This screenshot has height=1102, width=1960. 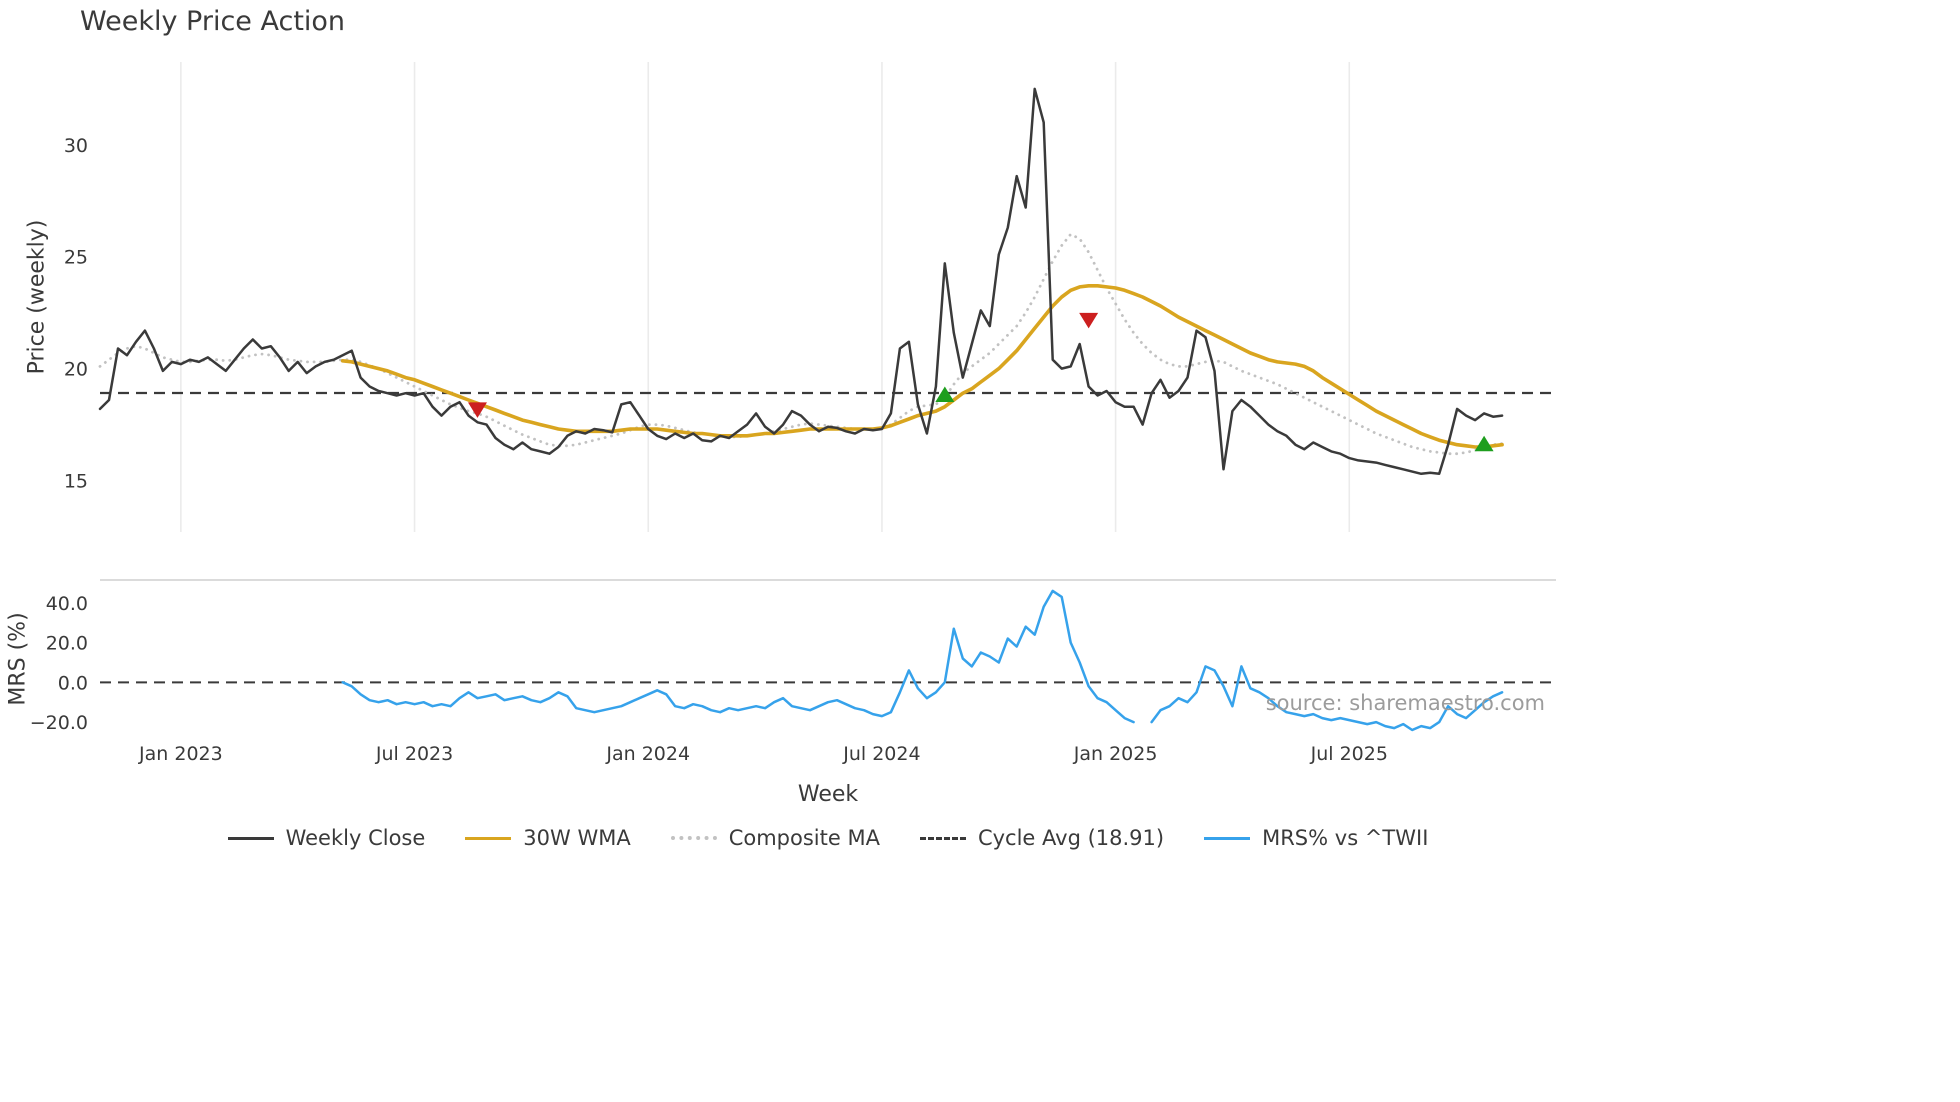 What do you see at coordinates (37, 297) in the screenshot?
I see `price-axis-label: Price (weekly)` at bounding box center [37, 297].